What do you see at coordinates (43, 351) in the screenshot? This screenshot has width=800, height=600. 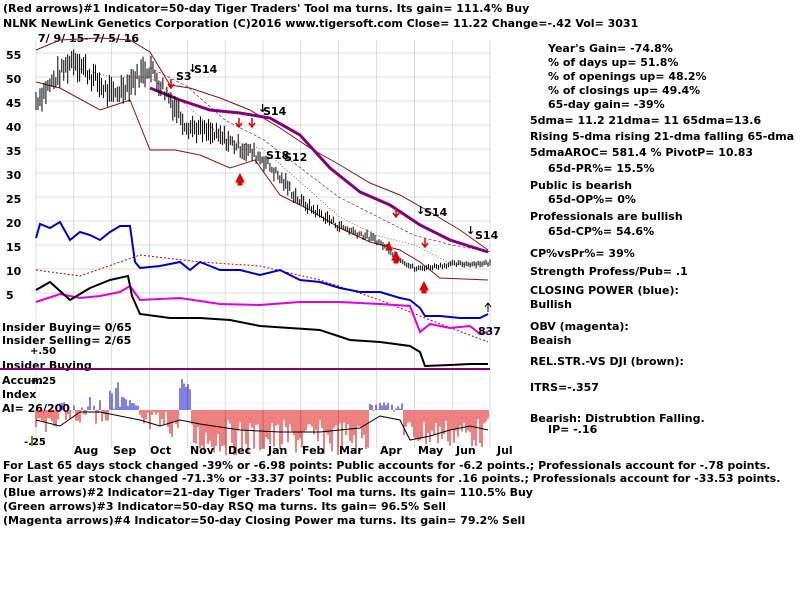 I see `insider-plus50: +.50` at bounding box center [43, 351].